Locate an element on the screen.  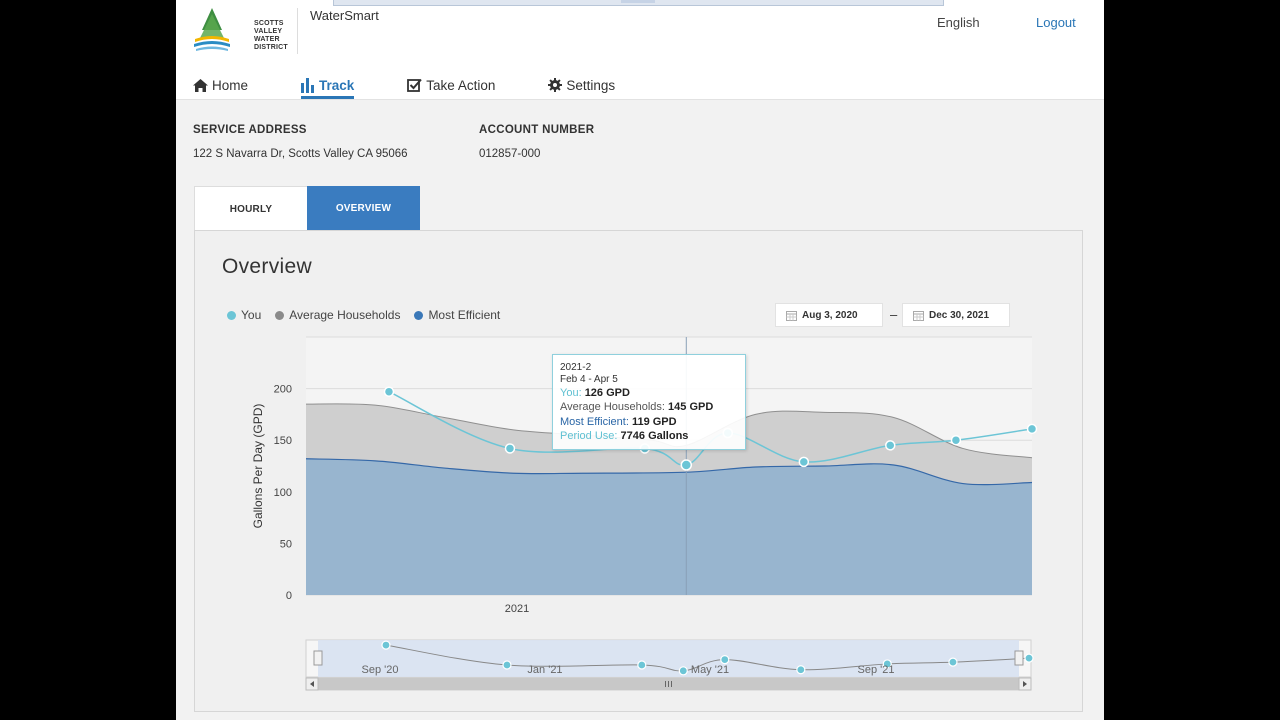
nav-take-action-label: Take Action is located at coordinates (461, 85).